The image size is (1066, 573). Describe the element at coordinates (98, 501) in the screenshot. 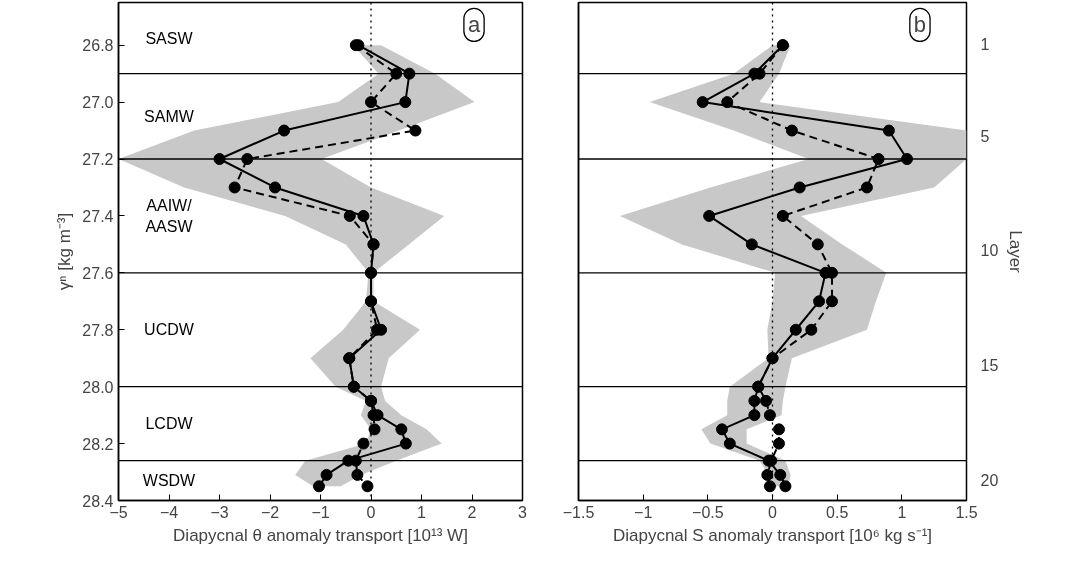

I see `y-tick-label: 28.4` at that location.